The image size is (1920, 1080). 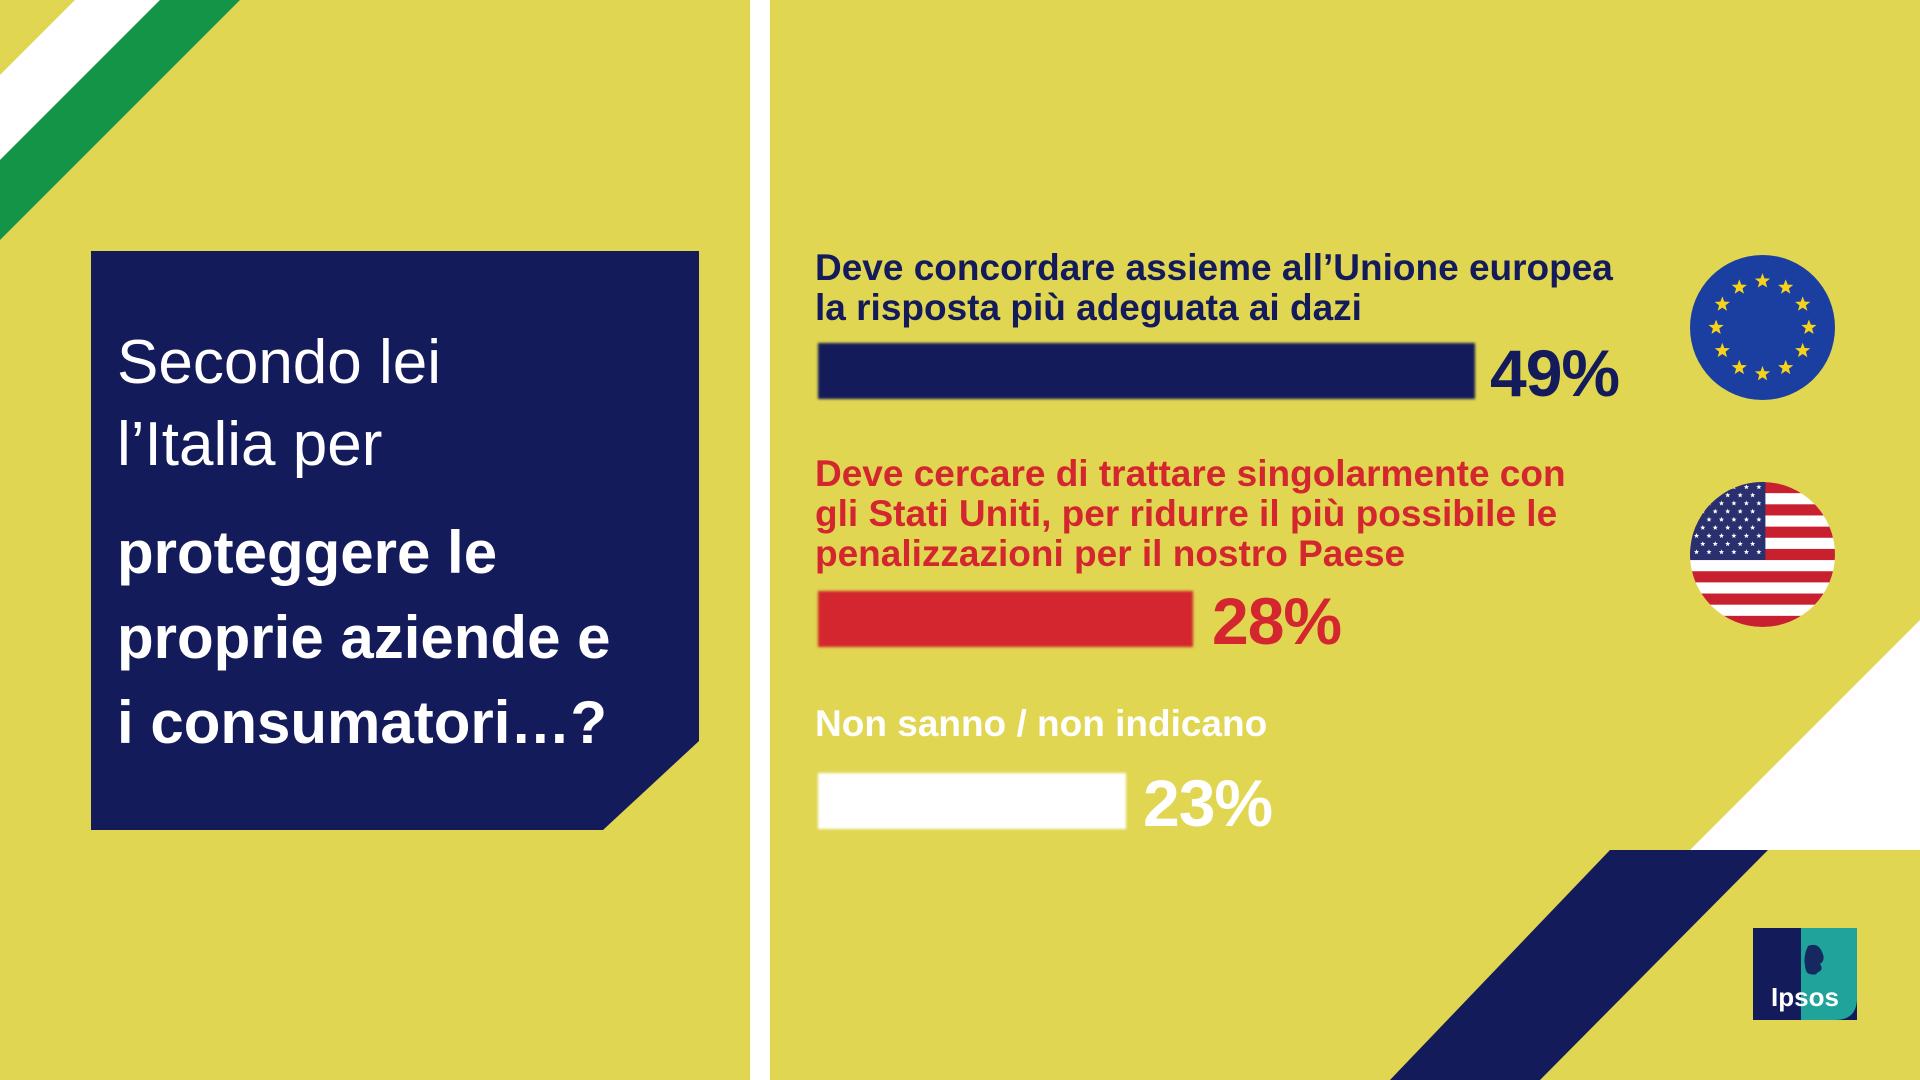 I want to click on vertical-divider, so click(x=760, y=540).